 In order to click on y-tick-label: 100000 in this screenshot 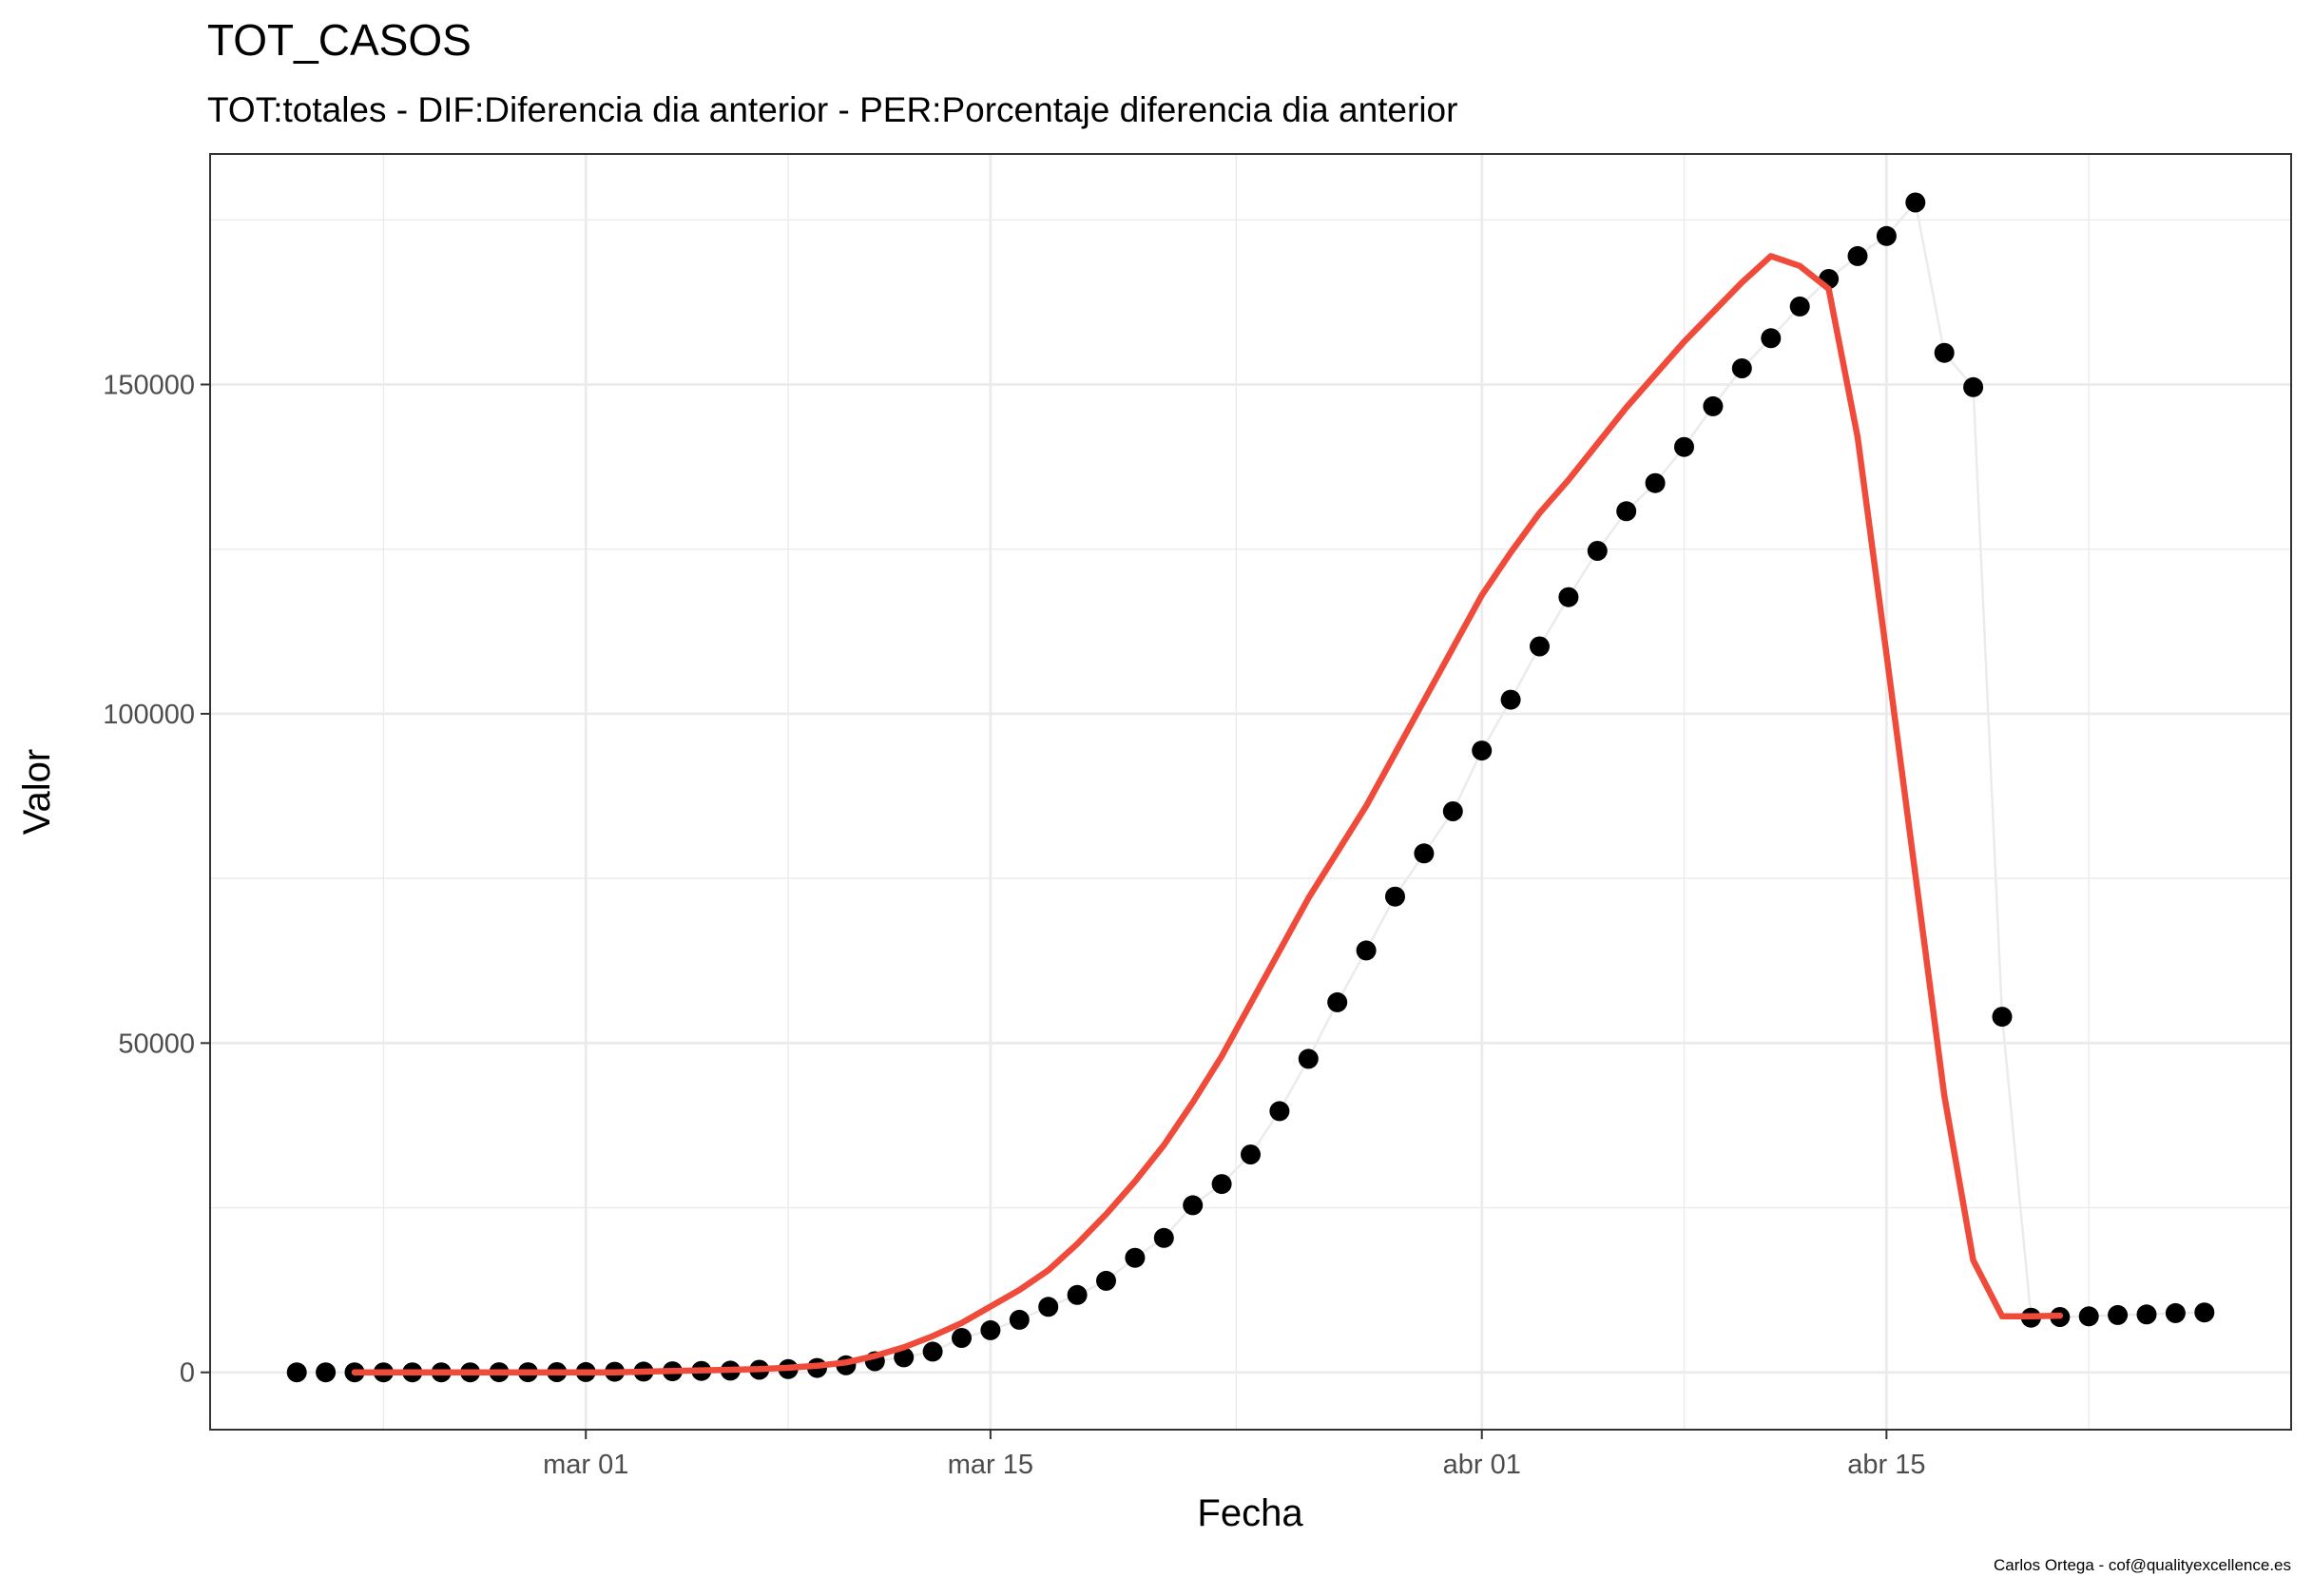, I will do `click(149, 715)`.